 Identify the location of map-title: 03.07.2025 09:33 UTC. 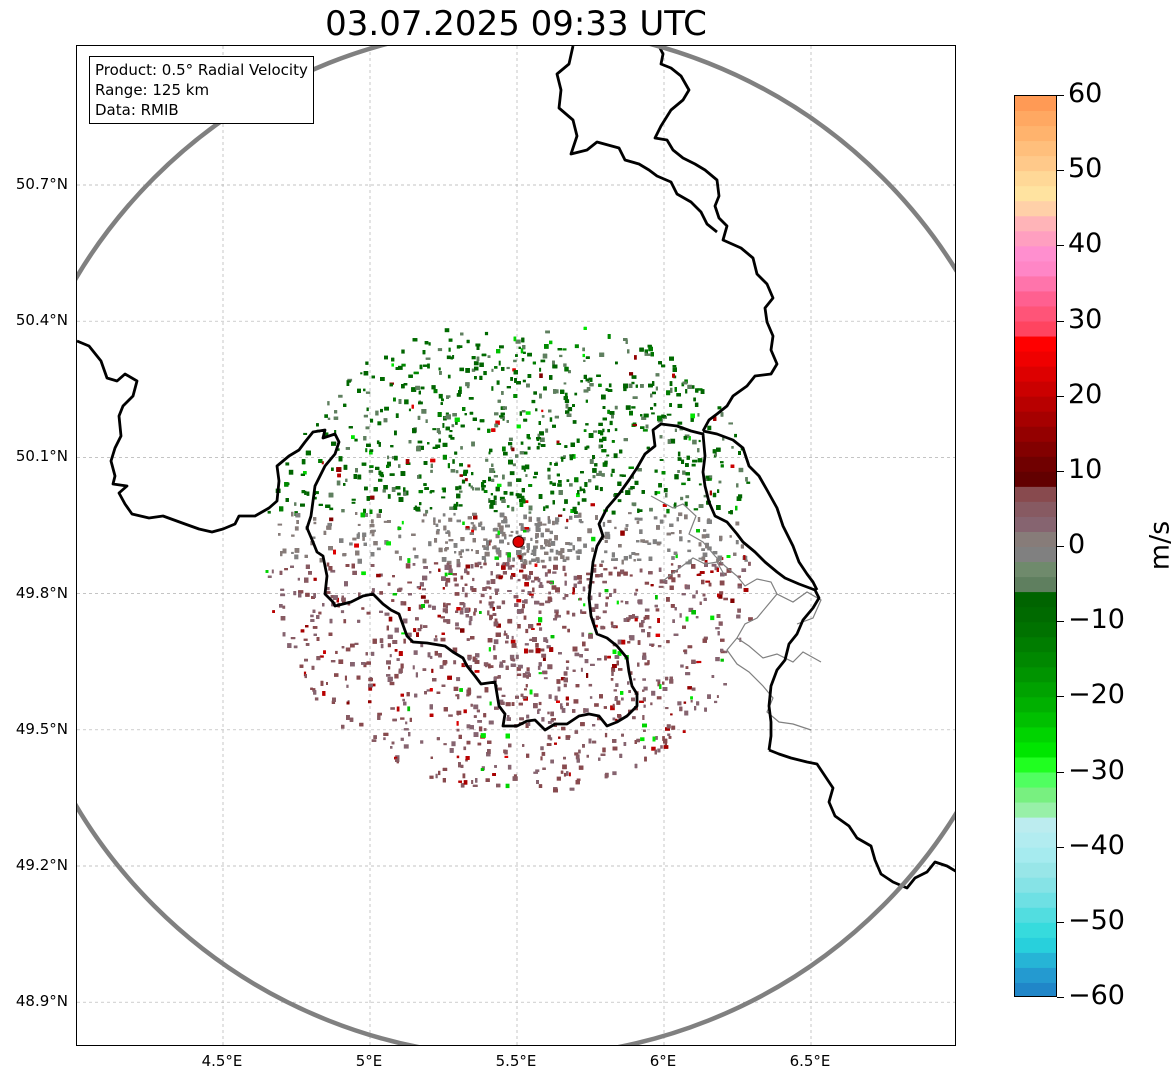
(516, 24).